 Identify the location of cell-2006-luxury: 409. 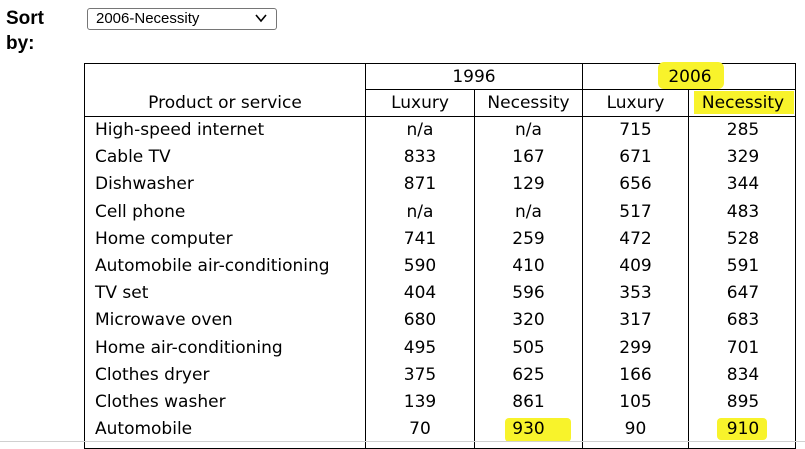
(635, 266).